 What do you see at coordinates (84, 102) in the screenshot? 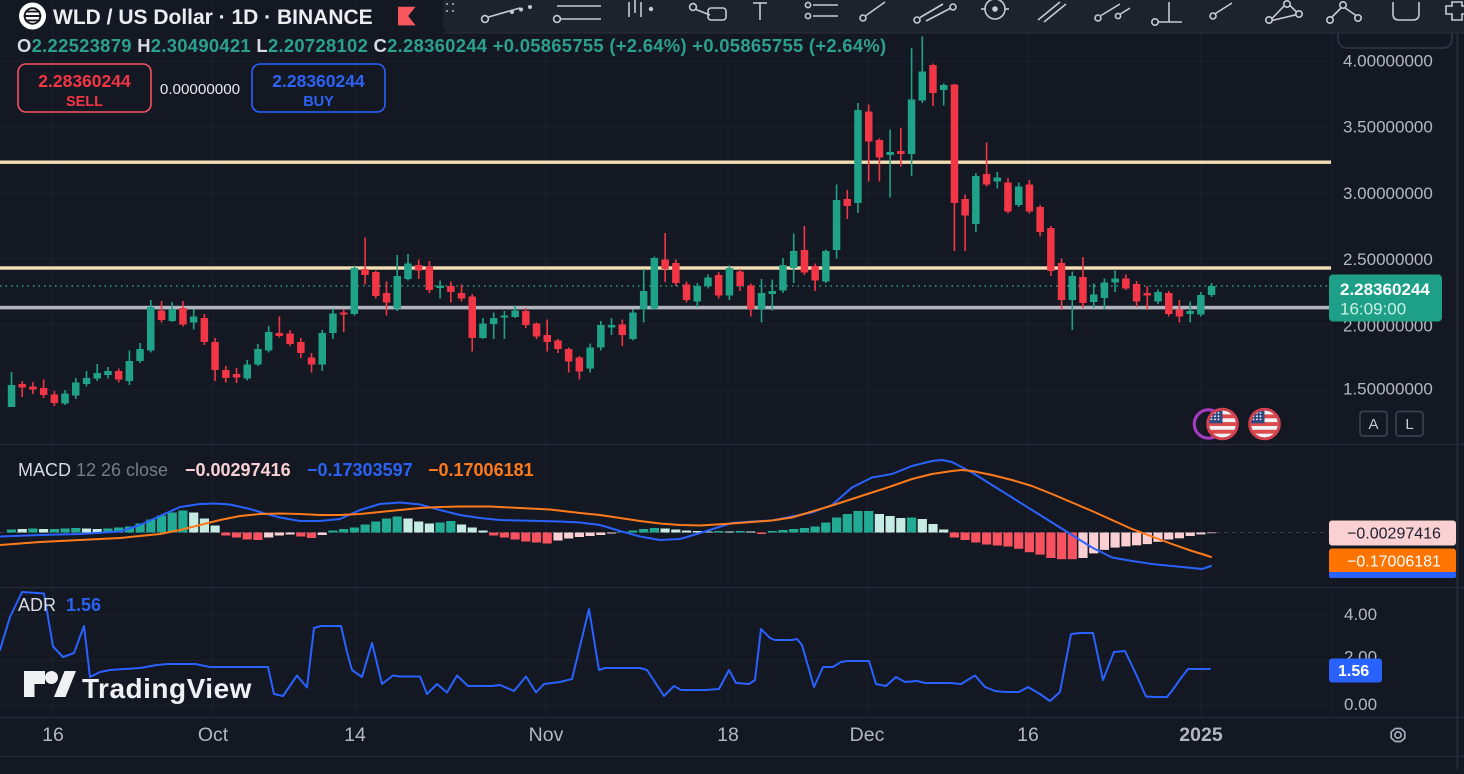
I see `svg-text: SELL` at bounding box center [84, 102].